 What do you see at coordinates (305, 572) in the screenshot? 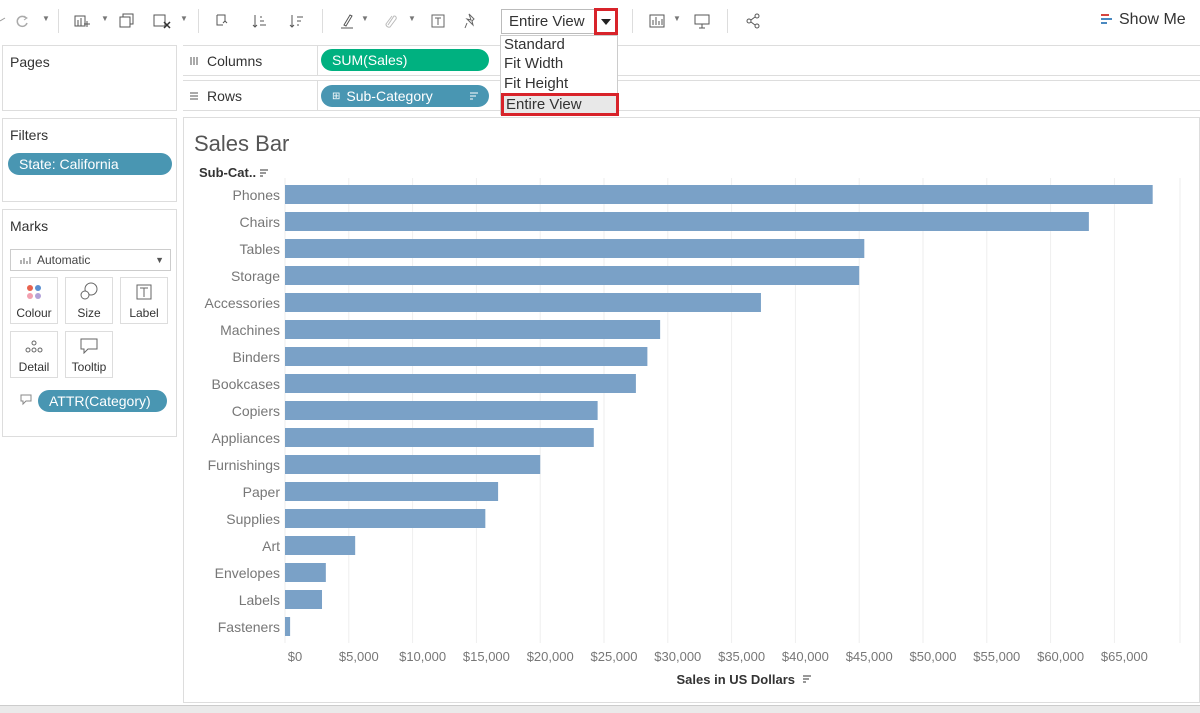
I see `bar-envelopes` at bounding box center [305, 572].